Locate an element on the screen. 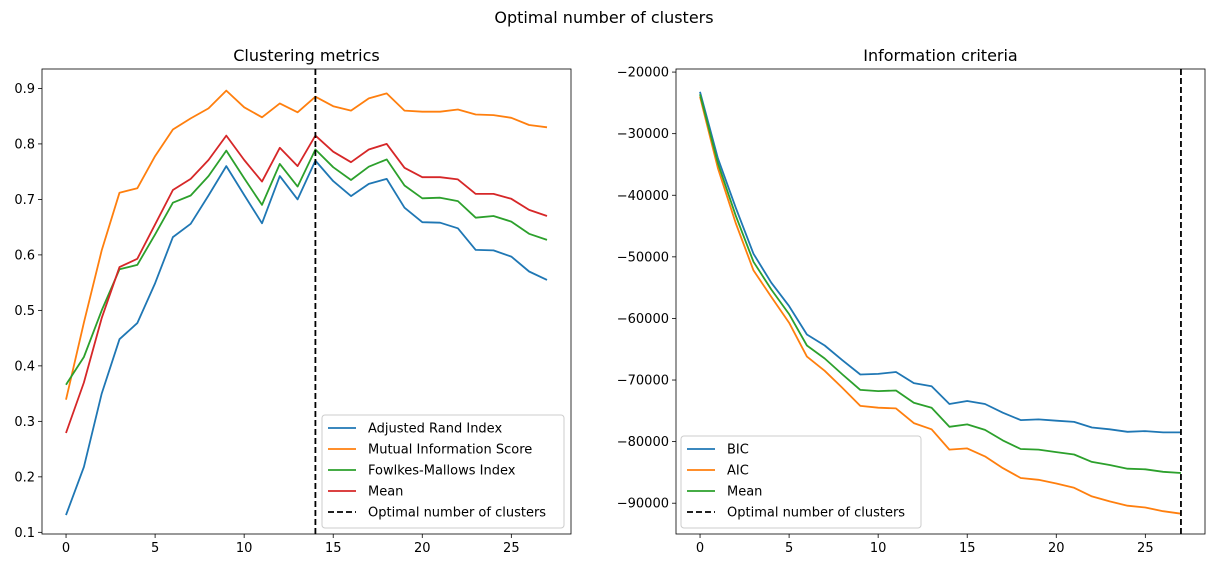  legend-label: AIC is located at coordinates (738, 471).